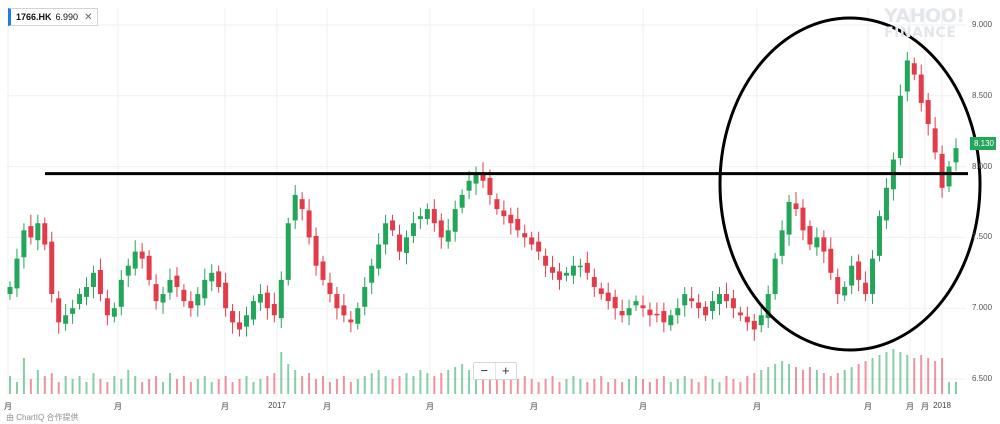  What do you see at coordinates (982, 95) in the screenshot?
I see `y-tick-label: 8.500` at bounding box center [982, 95].